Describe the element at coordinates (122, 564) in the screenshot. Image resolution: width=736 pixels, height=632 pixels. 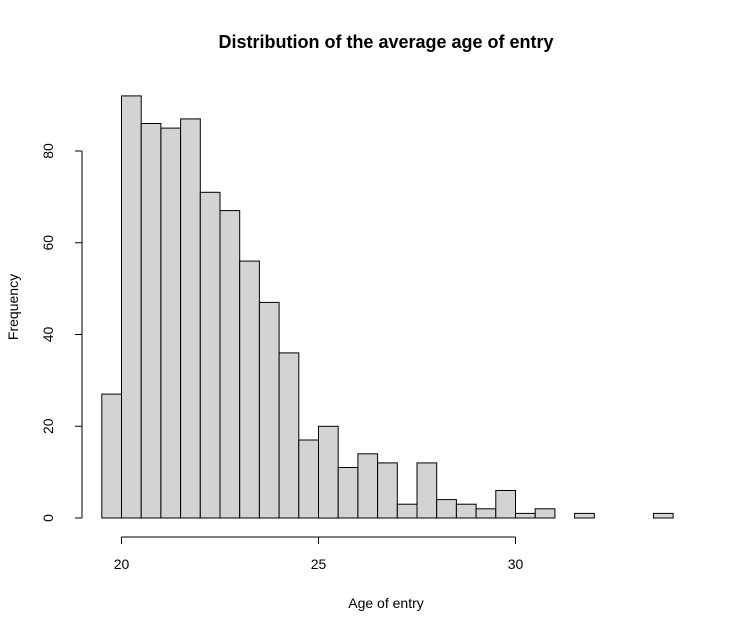
I see `x-tick-label: 20` at that location.